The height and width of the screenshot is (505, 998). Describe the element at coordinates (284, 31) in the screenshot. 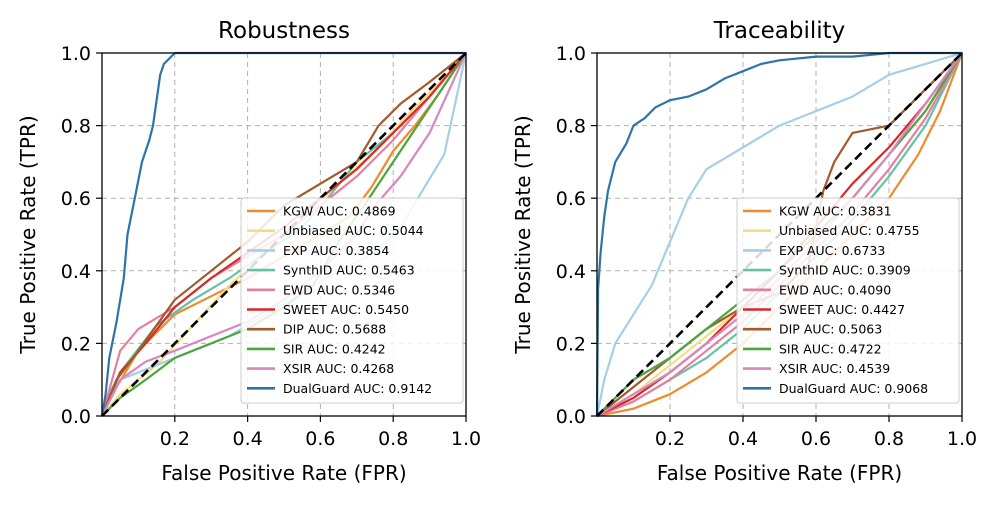

I see `chart-title: Robustness` at that location.